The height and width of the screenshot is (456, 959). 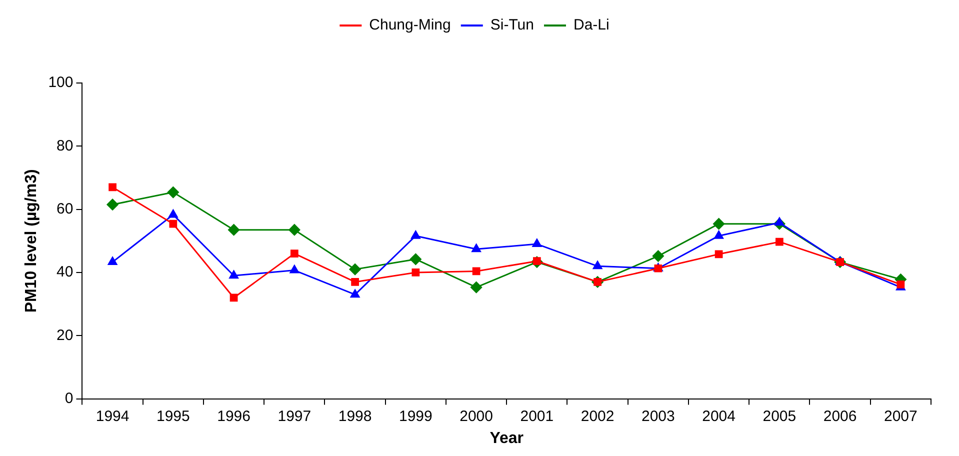 I want to click on y-tick-label: 100, so click(x=61, y=83).